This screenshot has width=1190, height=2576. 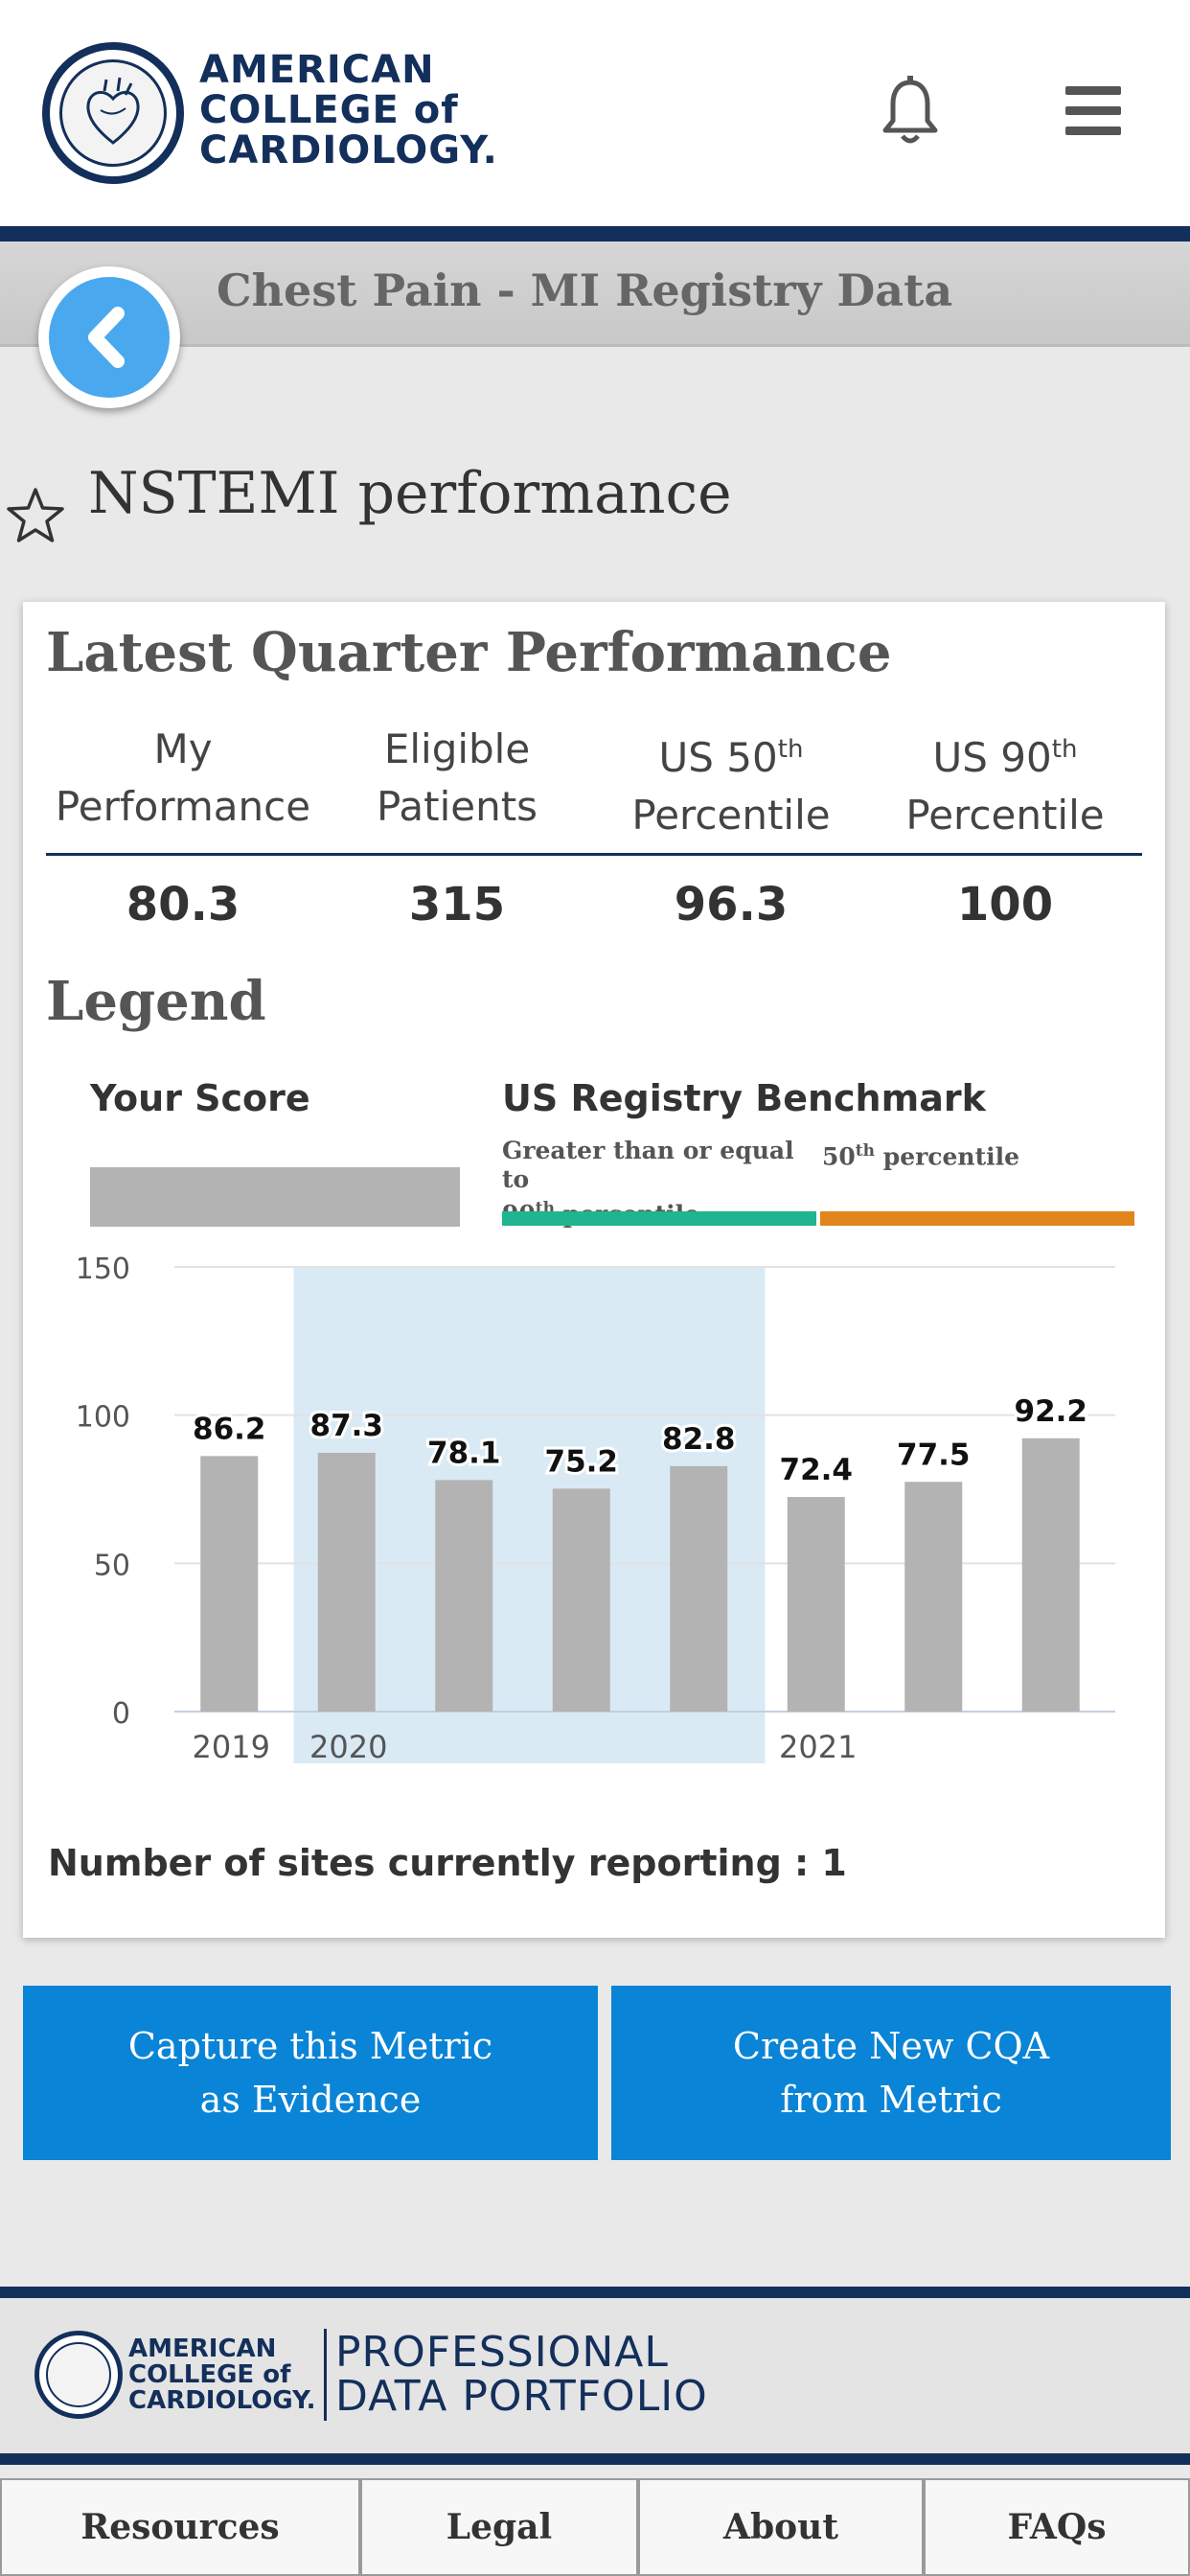 What do you see at coordinates (180, 2527) in the screenshot?
I see `footer-tab-resources: Resources` at bounding box center [180, 2527].